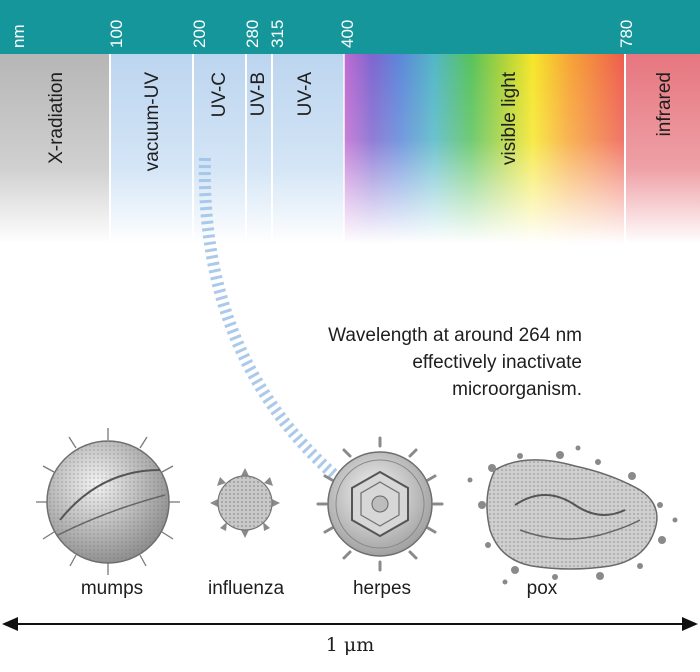 This screenshot has height=672, width=700. What do you see at coordinates (227, 149) in the screenshot?
I see `uv-band` at bounding box center [227, 149].